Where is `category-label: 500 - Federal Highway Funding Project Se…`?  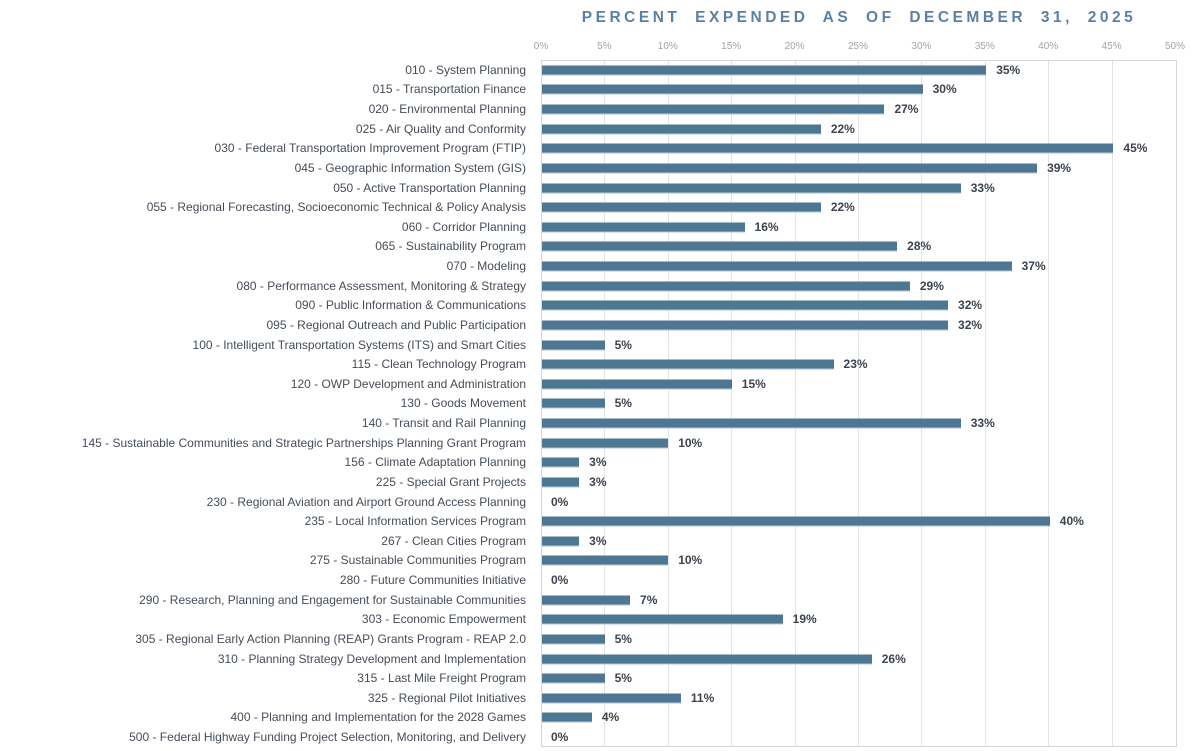
category-label: 500 - Federal Highway Funding Project Se… is located at coordinates (327, 737).